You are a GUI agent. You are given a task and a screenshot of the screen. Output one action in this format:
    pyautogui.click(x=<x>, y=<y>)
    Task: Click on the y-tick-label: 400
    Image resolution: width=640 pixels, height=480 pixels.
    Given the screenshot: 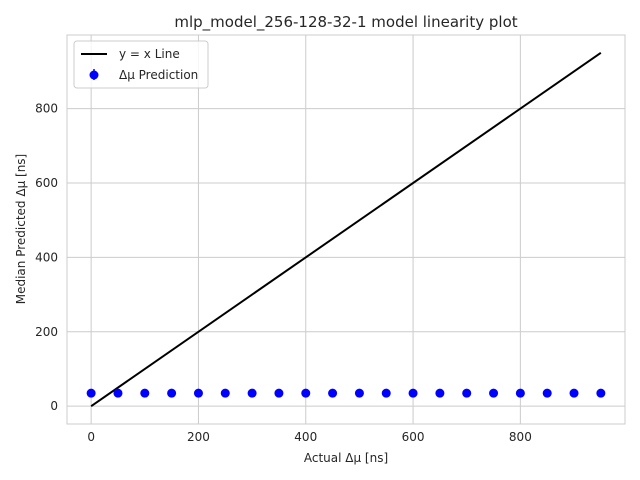 What is the action you would take?
    pyautogui.click(x=46, y=257)
    